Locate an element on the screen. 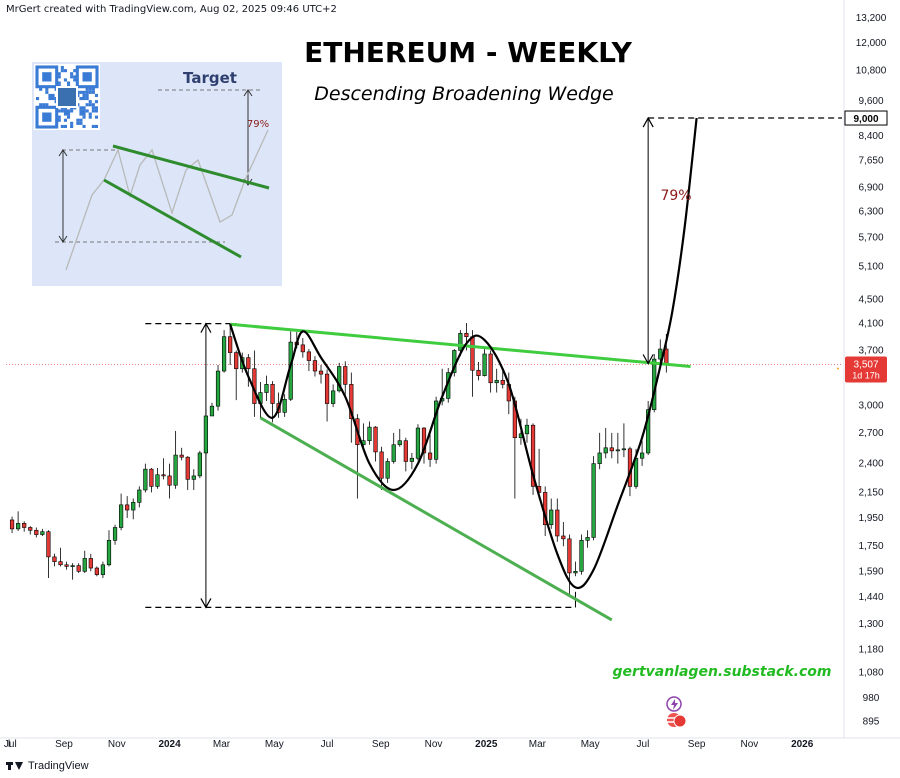  price-tick-label: 8,400 is located at coordinates (870, 136).